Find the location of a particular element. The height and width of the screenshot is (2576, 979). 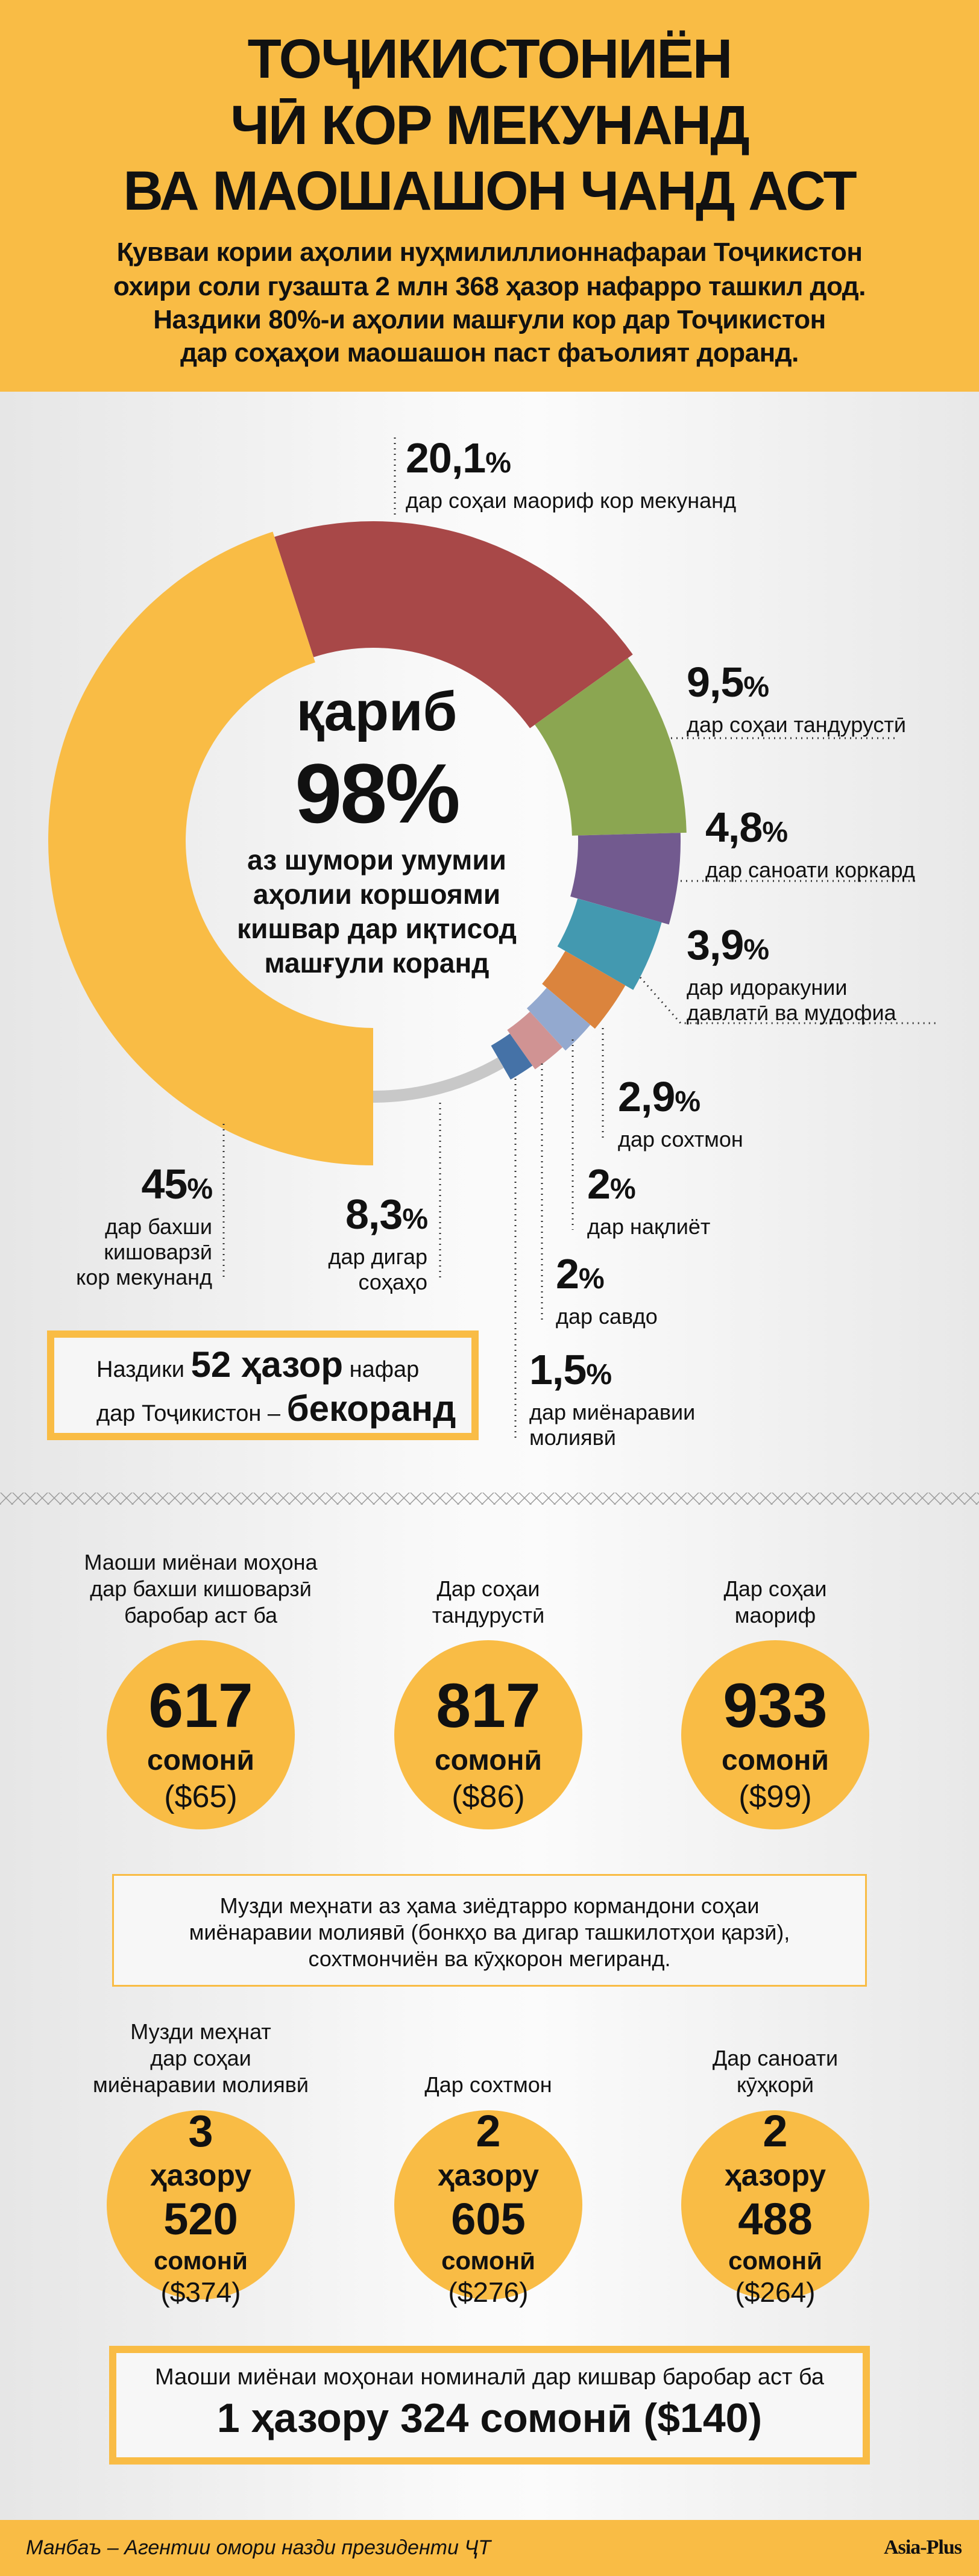

data-label-transport: 2% дар нақлиёт is located at coordinates (648, 1199).